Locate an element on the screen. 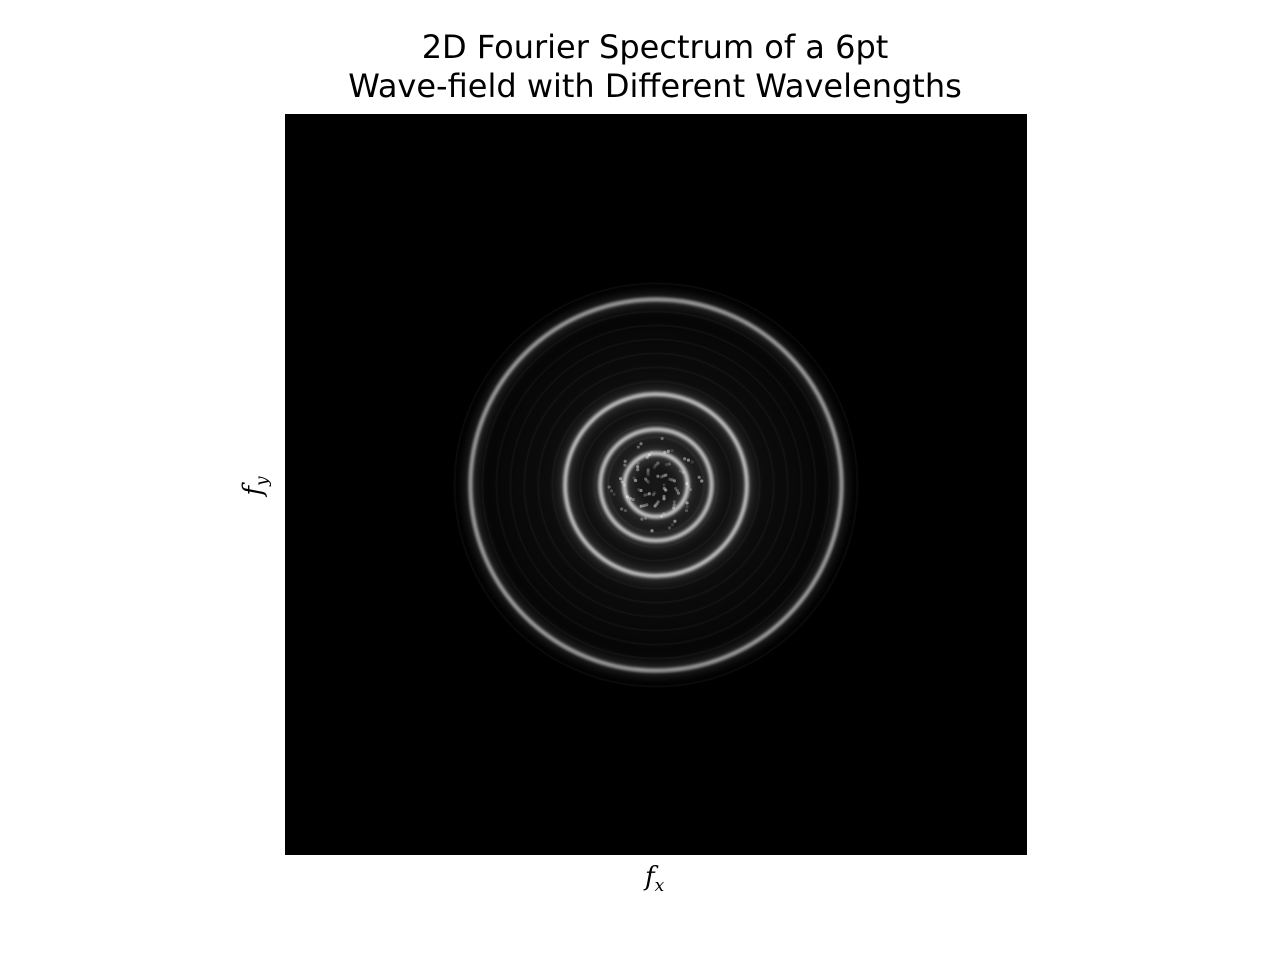 This screenshot has height=960, width=1280. y-axis-label: fy is located at coordinates (255, 486).